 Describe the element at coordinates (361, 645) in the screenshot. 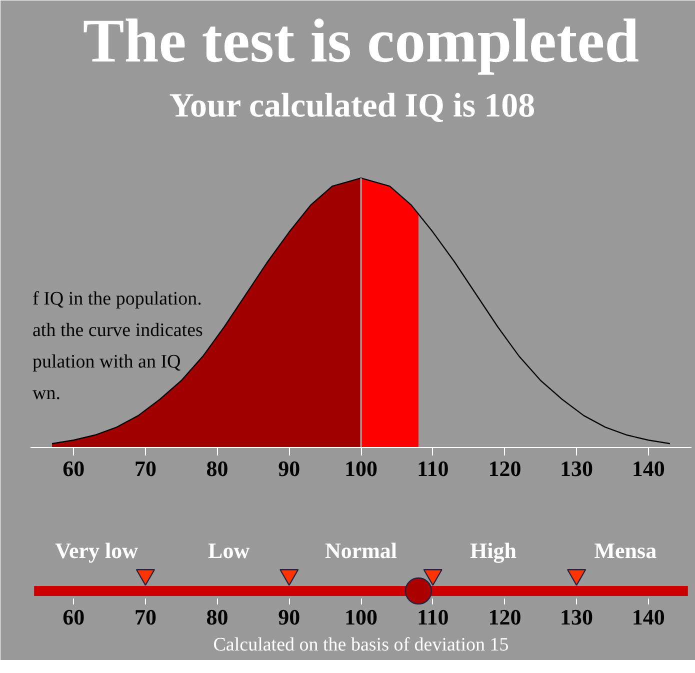

I see `text: Calculated on the basis of deviation 15` at that location.